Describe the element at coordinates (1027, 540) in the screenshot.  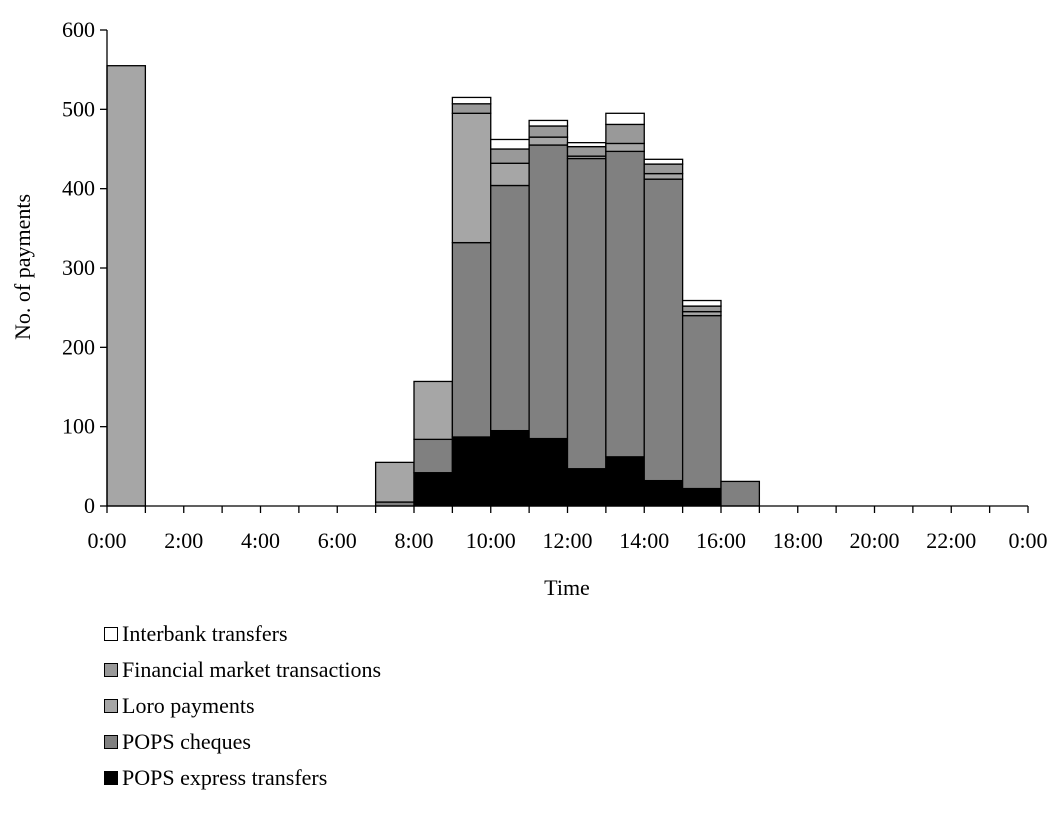
I see `x-tick-label-12: 0:00` at that location.